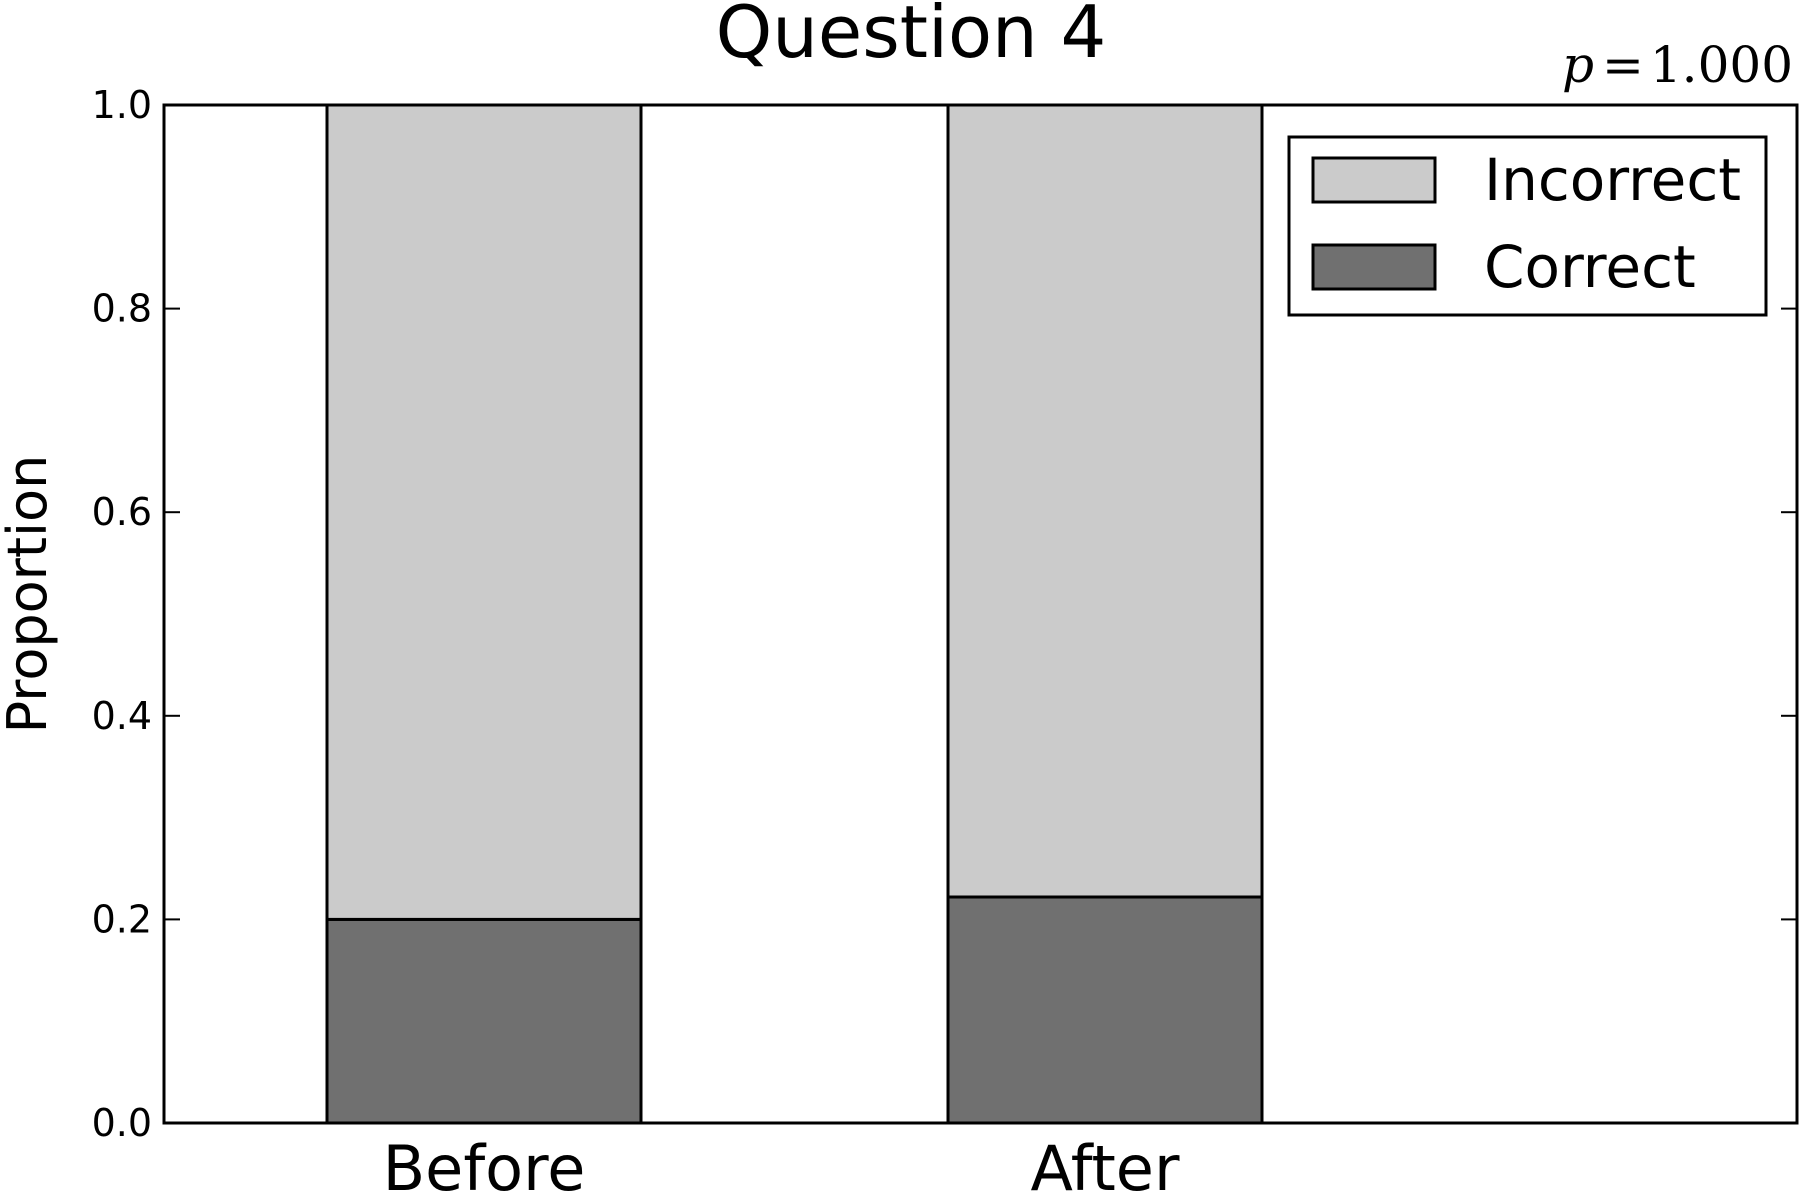 The height and width of the screenshot is (1200, 1800). I want to click on y-tick-label-0: 0.0, so click(122, 1123).